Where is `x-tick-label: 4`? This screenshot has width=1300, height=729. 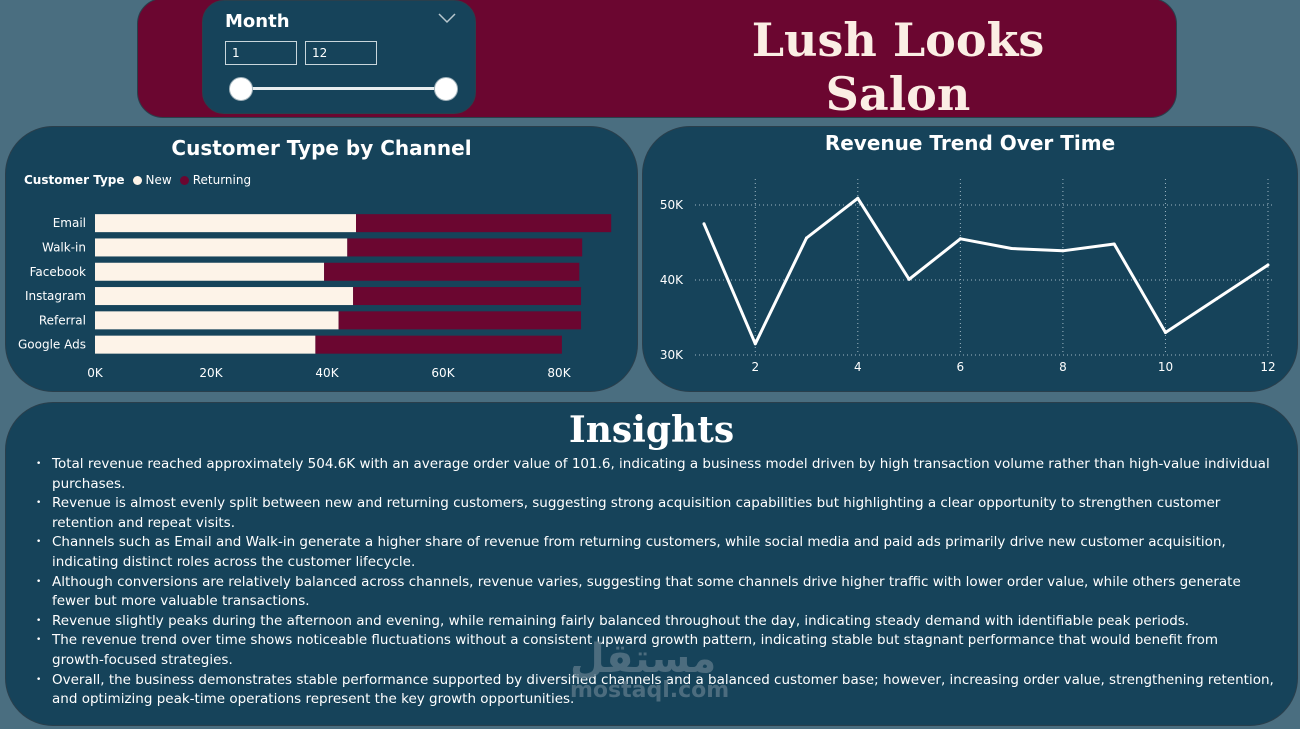 x-tick-label: 4 is located at coordinates (858, 367).